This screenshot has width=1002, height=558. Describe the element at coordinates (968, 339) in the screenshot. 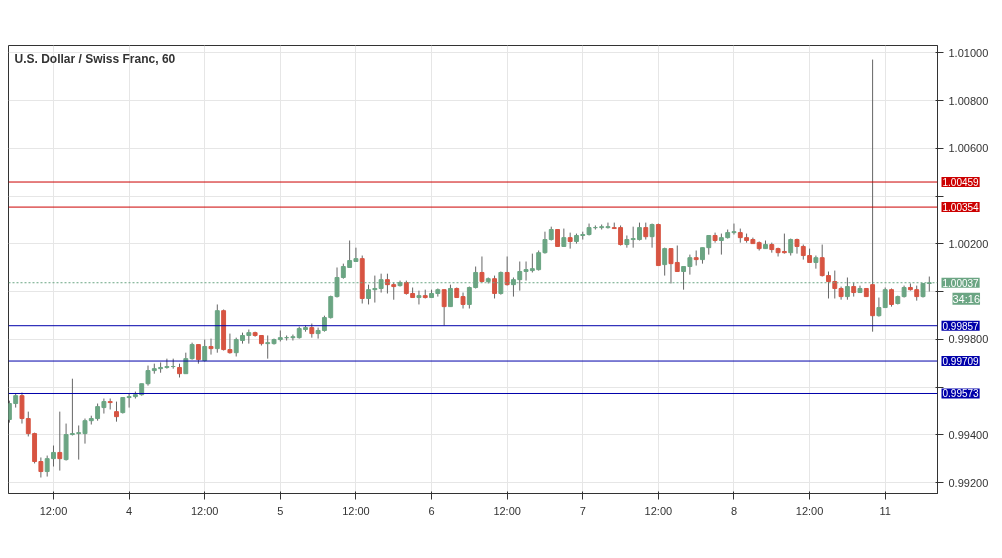

I see `y-tick-label: 0.99800` at that location.